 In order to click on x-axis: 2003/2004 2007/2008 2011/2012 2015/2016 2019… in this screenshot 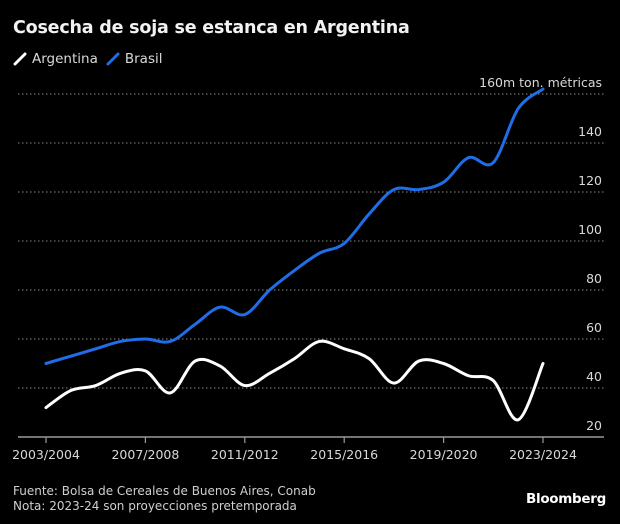, I will do `click(308, 449)`.